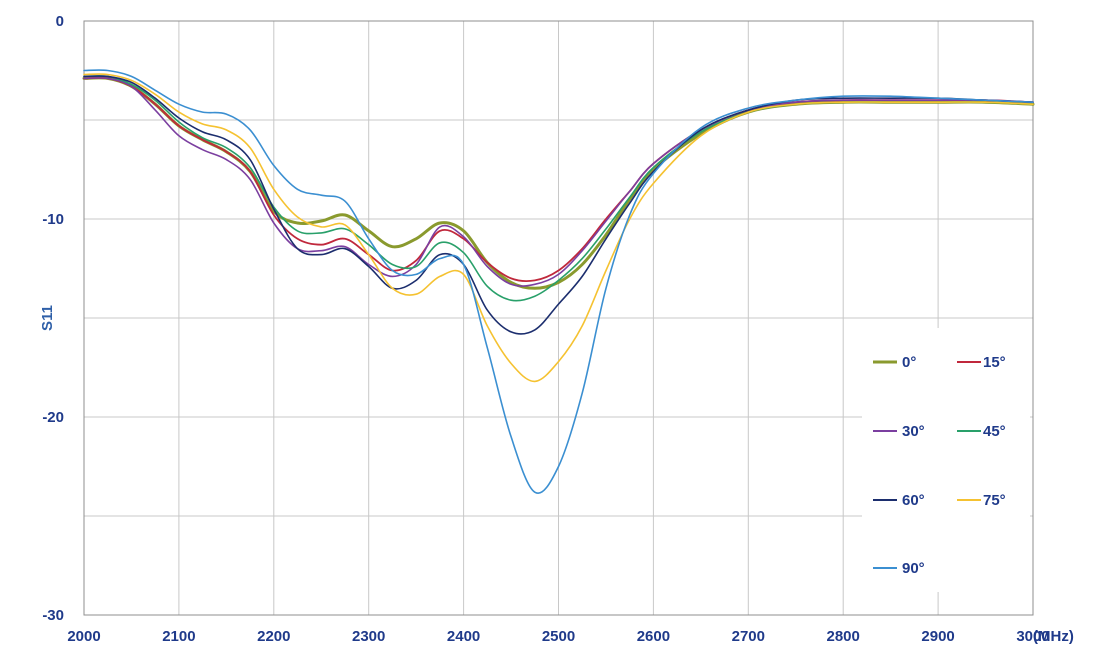 This screenshot has height=646, width=1118. I want to click on y-tick-labels: 0 -10 -20 -30, so click(53, 318).